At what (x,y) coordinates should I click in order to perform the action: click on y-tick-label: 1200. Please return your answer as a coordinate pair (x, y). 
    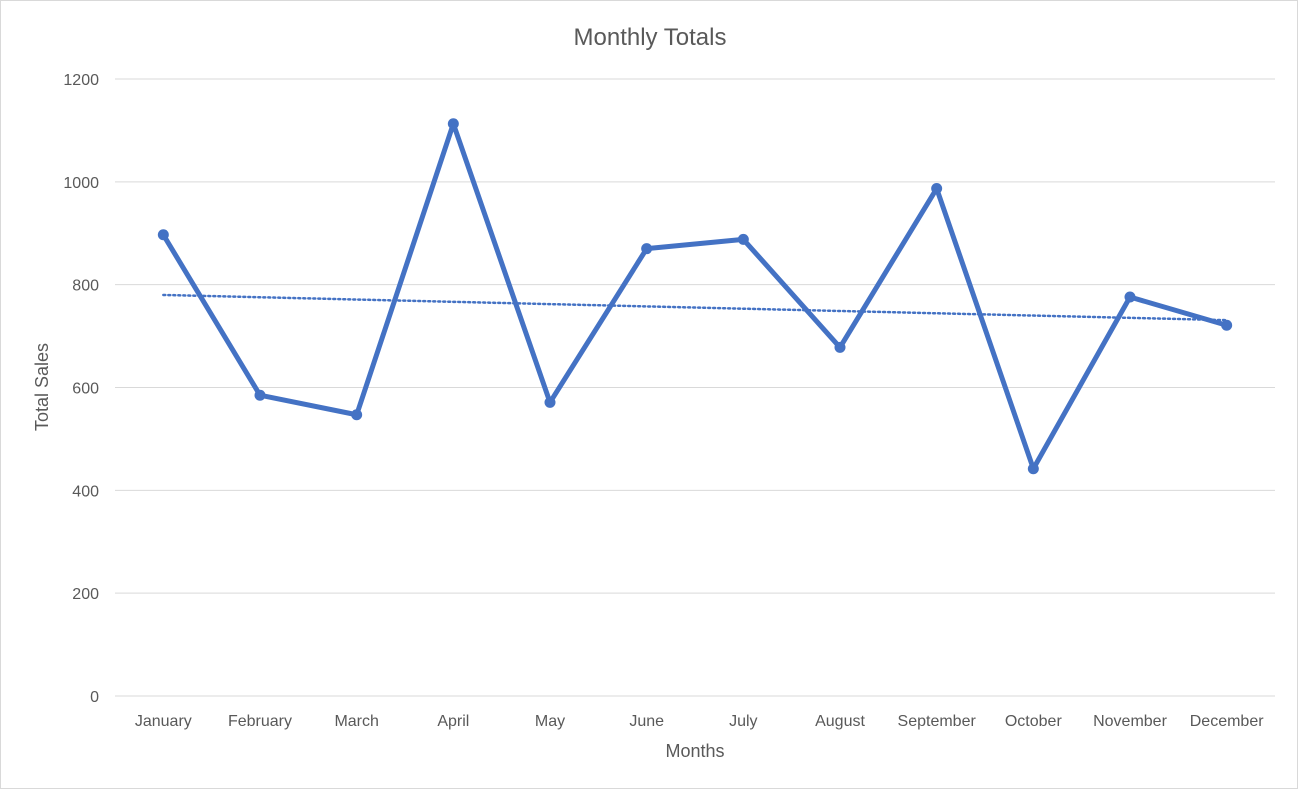
    Looking at the image, I should click on (81, 80).